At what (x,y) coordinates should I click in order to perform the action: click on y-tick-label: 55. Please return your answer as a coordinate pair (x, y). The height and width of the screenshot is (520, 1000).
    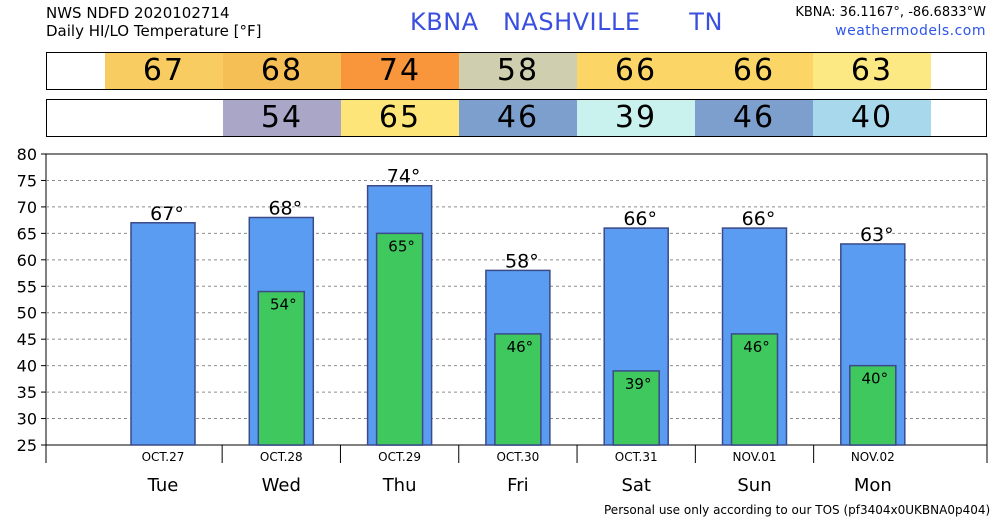
    Looking at the image, I should click on (27, 286).